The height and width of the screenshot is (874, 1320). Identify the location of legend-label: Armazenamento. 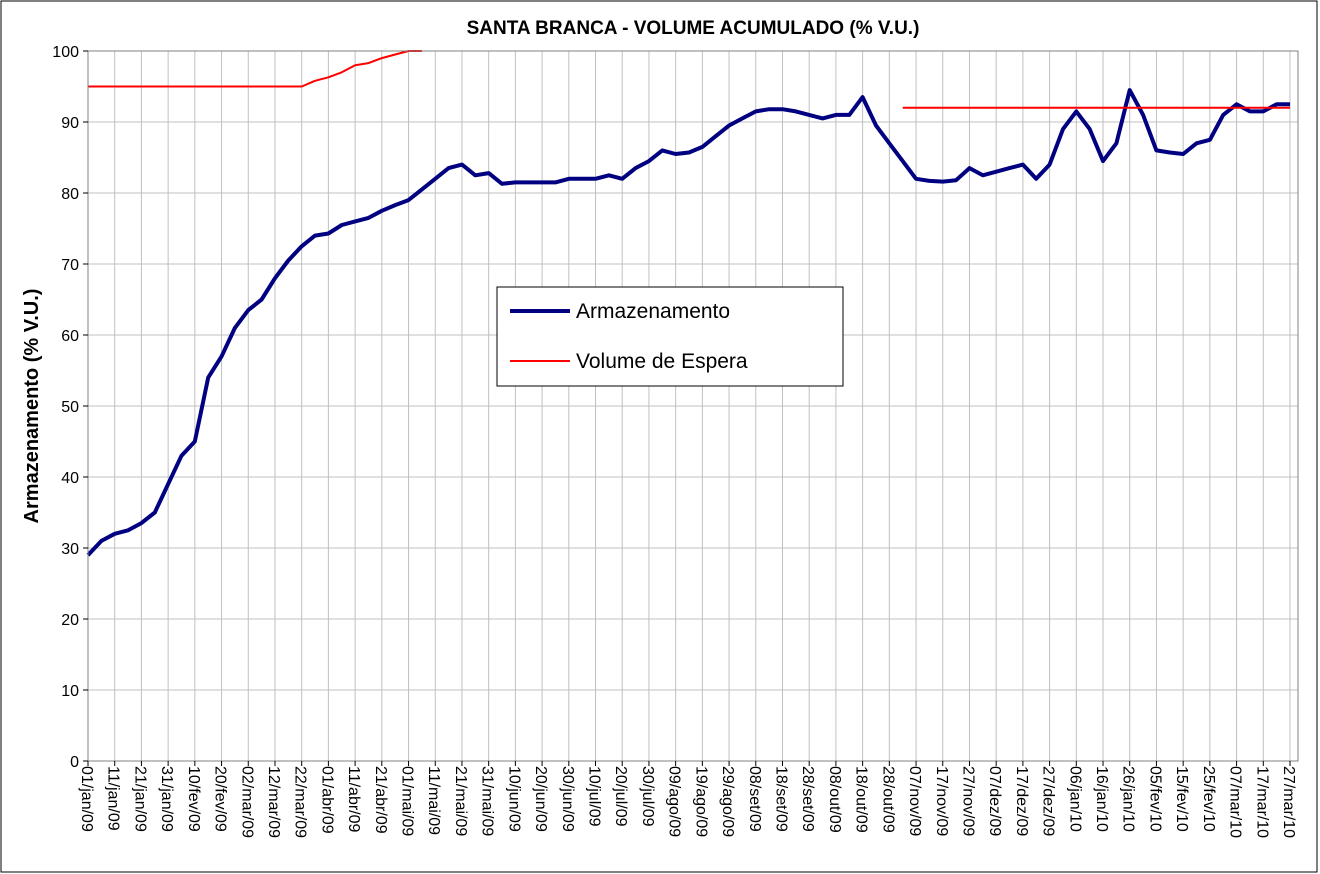
(653, 311).